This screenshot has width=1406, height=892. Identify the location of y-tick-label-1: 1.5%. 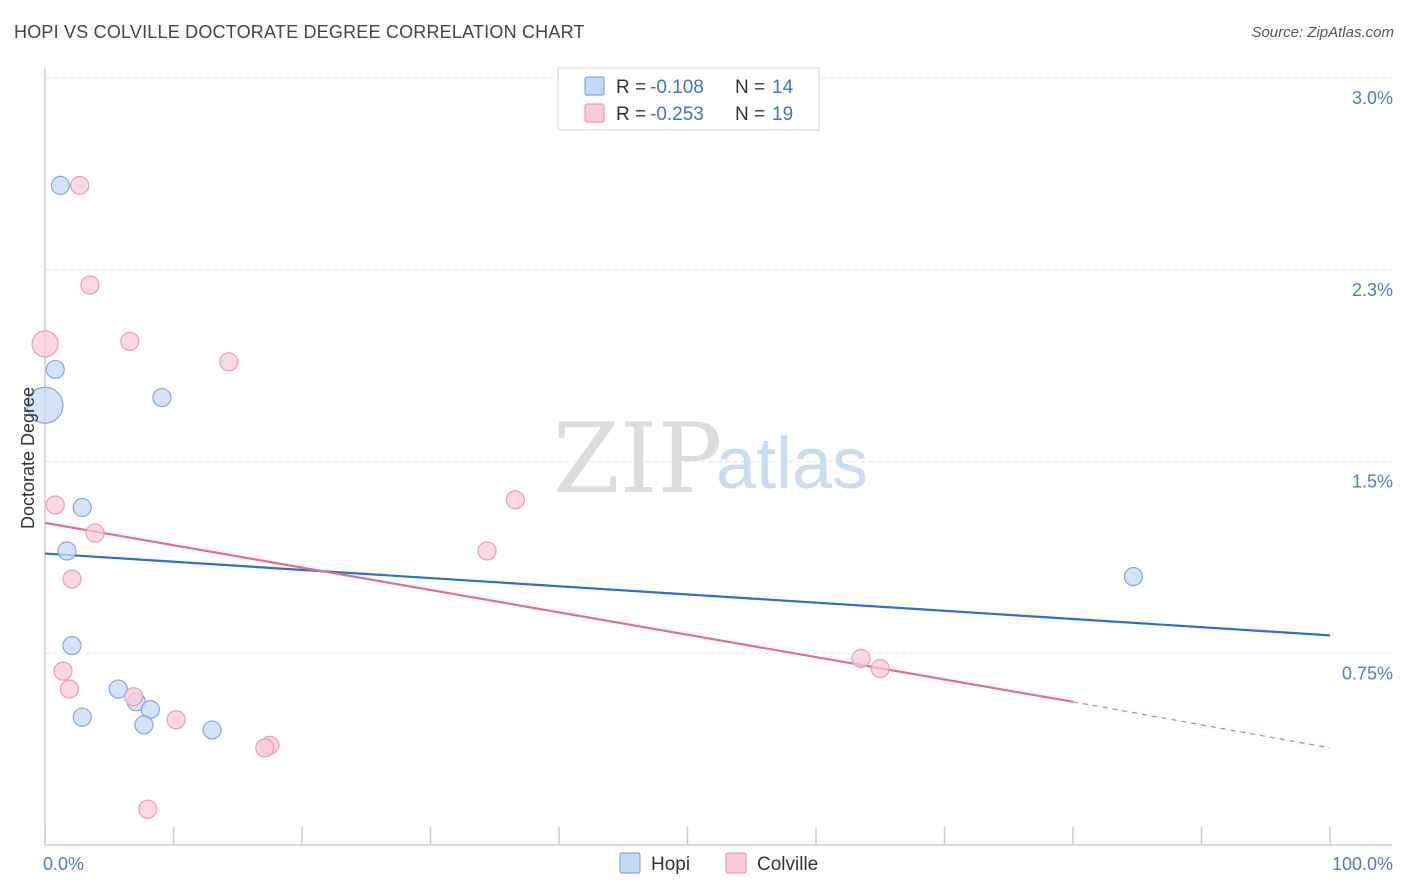
(1372, 482).